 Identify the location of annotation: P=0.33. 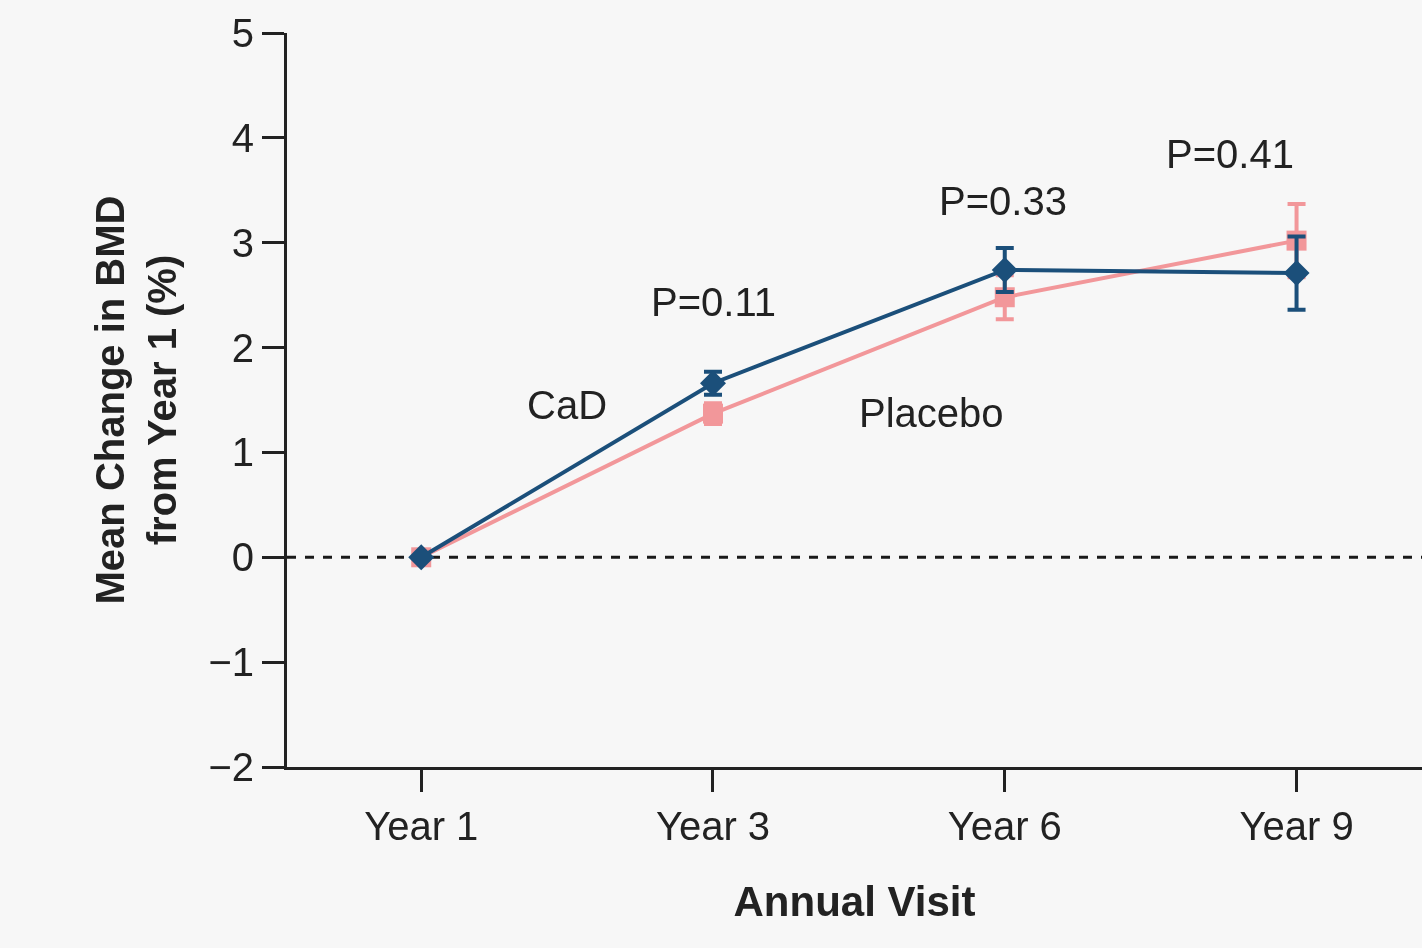
(1003, 201).